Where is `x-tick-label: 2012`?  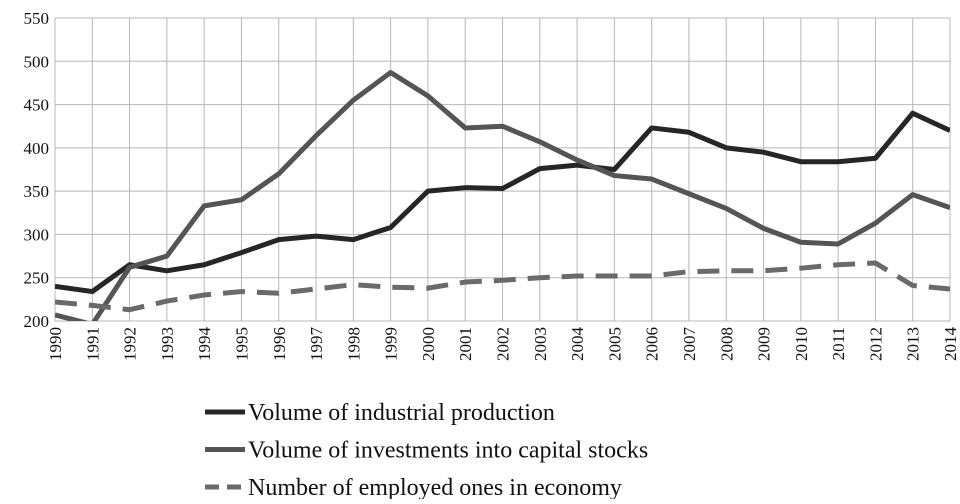 x-tick-label: 2012 is located at coordinates (875, 344).